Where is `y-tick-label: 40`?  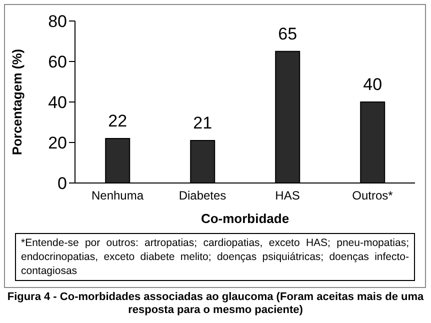 y-tick-label: 40 is located at coordinates (57, 102).